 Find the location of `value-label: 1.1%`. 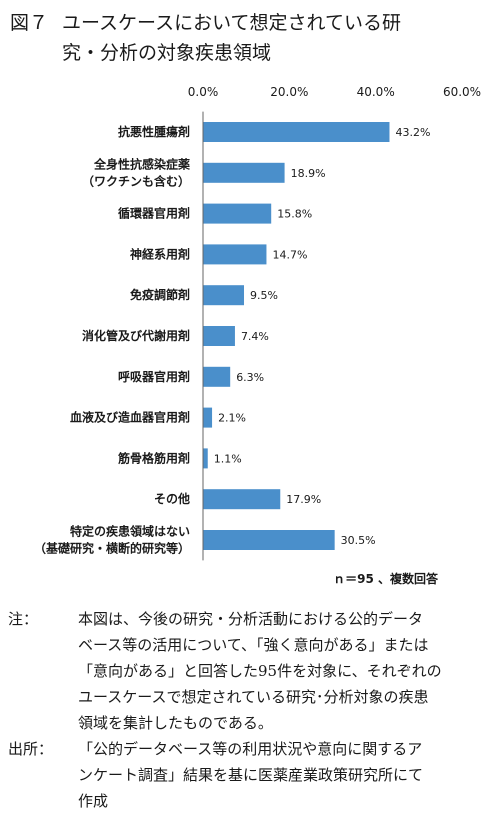

value-label: 1.1% is located at coordinates (228, 458).